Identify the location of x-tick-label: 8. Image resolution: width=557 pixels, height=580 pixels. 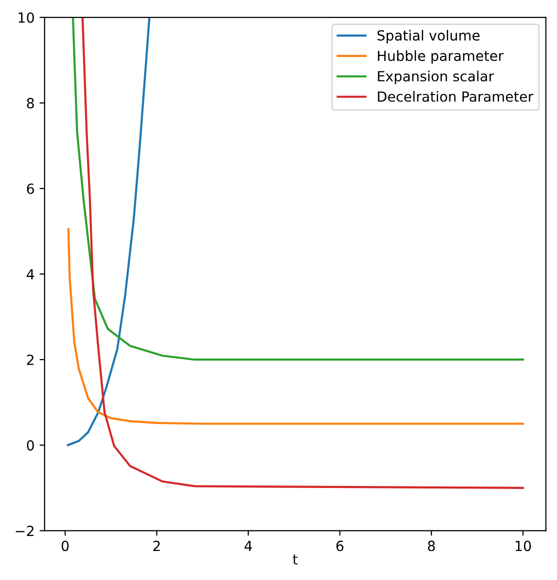
(431, 546).